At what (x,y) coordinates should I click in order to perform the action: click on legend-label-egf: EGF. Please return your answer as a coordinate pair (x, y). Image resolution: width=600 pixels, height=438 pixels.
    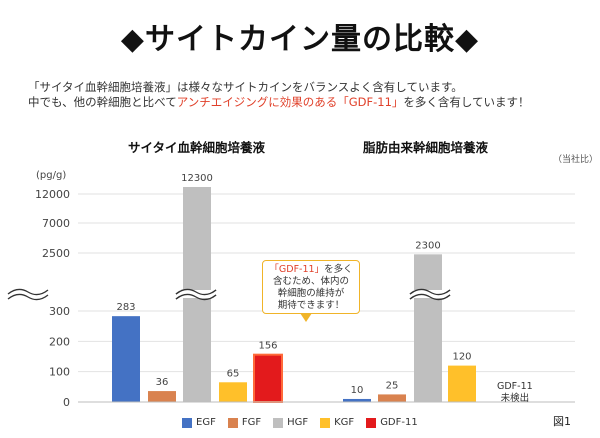
    Looking at the image, I should click on (206, 422).